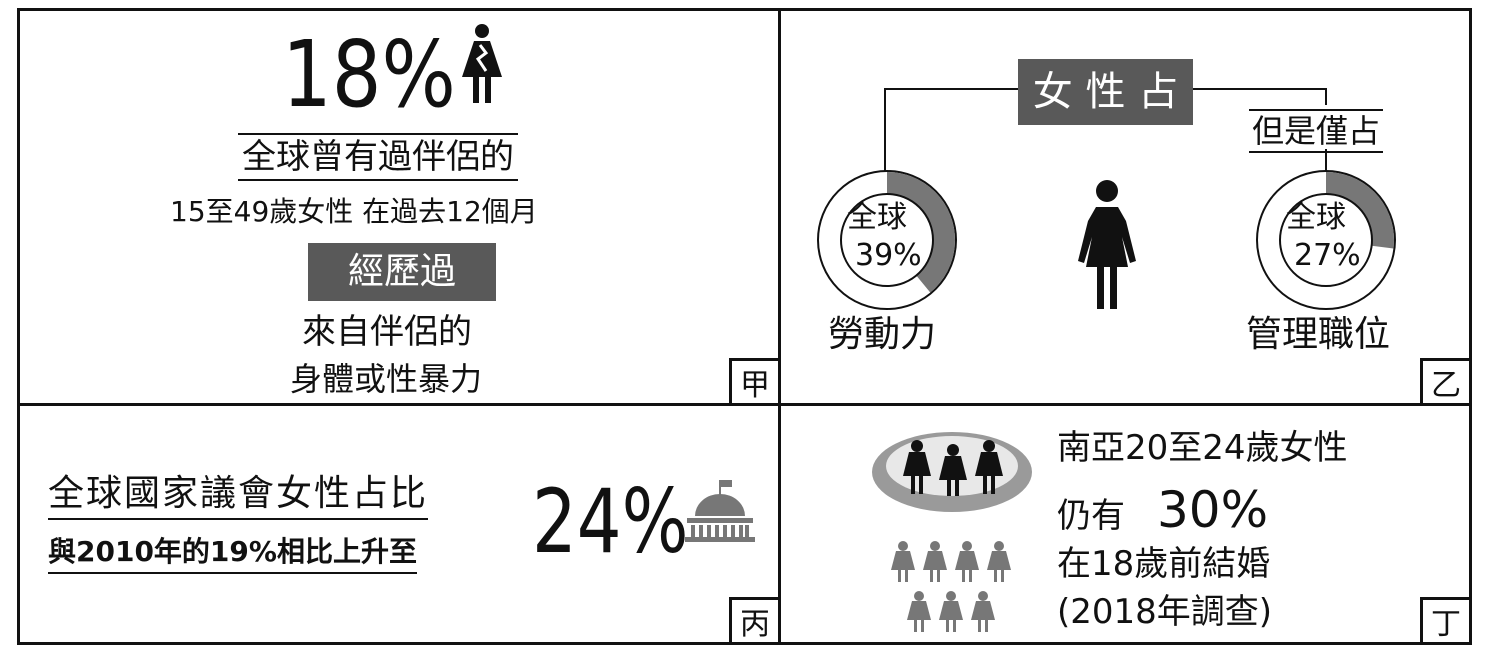 The width and height of the screenshot is (1490, 657). Describe the element at coordinates (755, 621) in the screenshot. I see `panel-c-corner: 丙` at that location.